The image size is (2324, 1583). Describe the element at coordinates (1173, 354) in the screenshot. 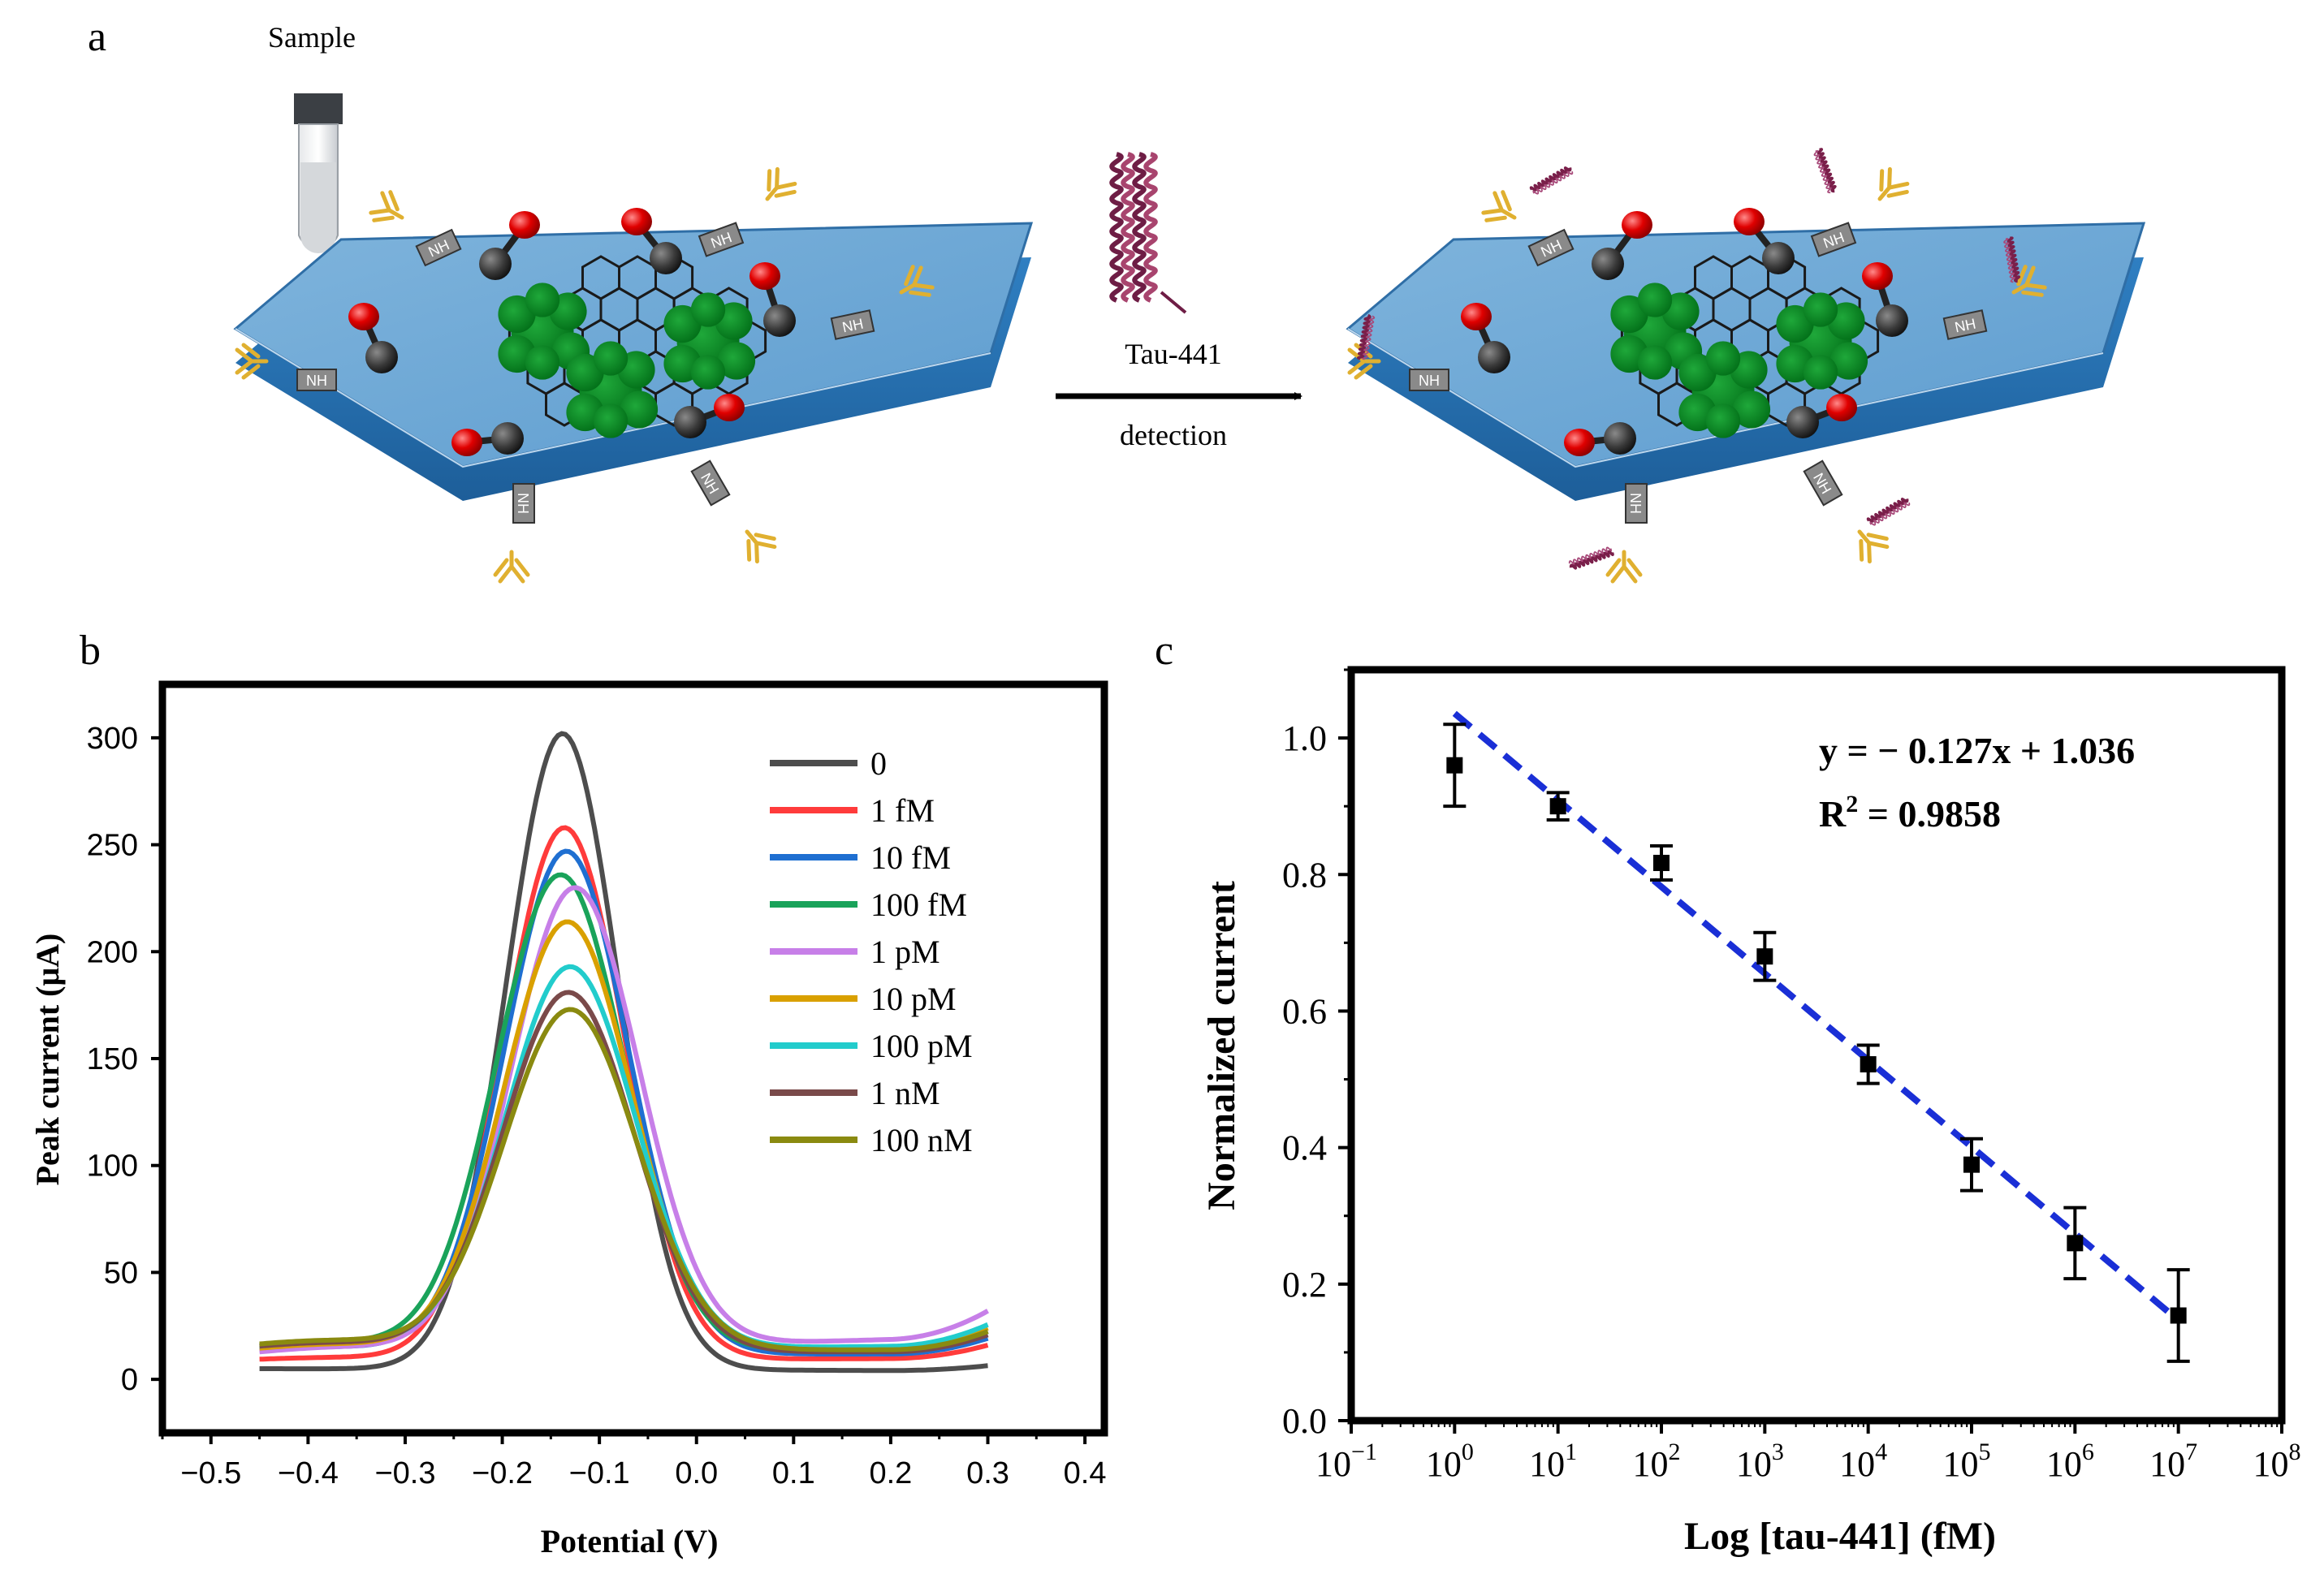

I see `tau-protein-label: Tau-441` at that location.